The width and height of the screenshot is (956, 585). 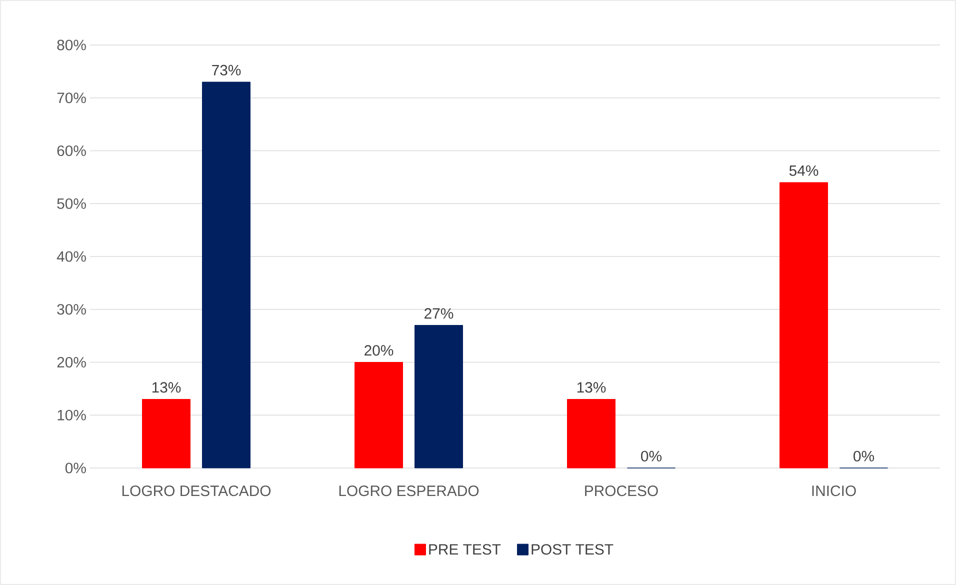 I want to click on y-tick-label: 80%, so click(x=71, y=45).